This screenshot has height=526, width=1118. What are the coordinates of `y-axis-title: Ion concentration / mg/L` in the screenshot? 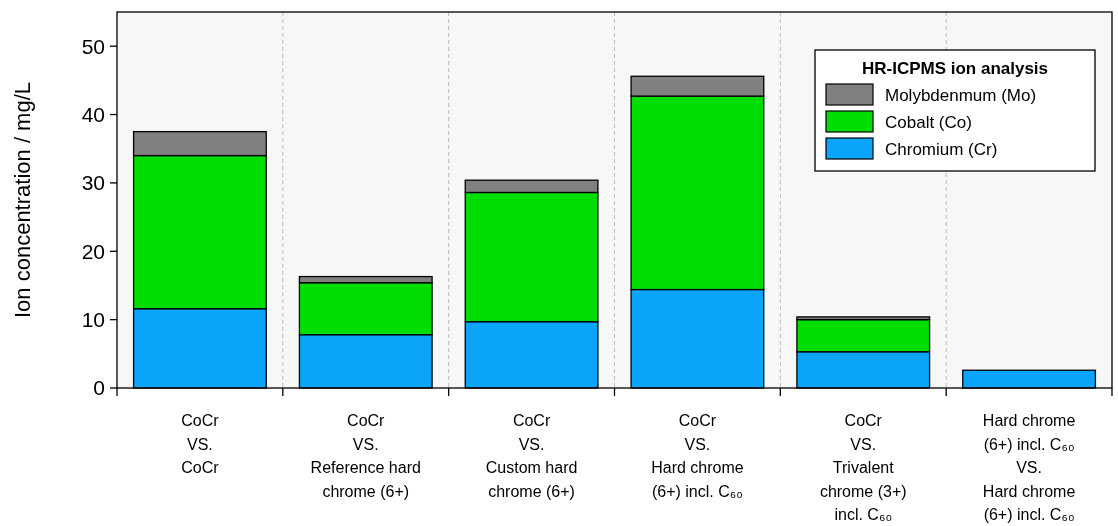 It's located at (22, 200).